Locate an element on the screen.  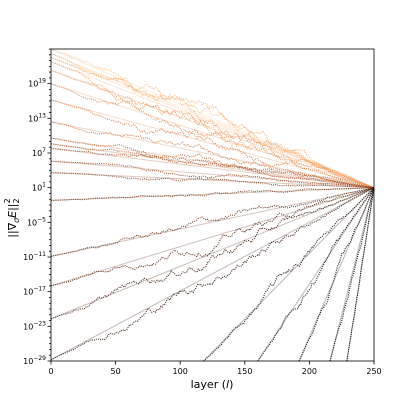
y-axis-label: ||∇σE||22 is located at coordinates (12, 217).